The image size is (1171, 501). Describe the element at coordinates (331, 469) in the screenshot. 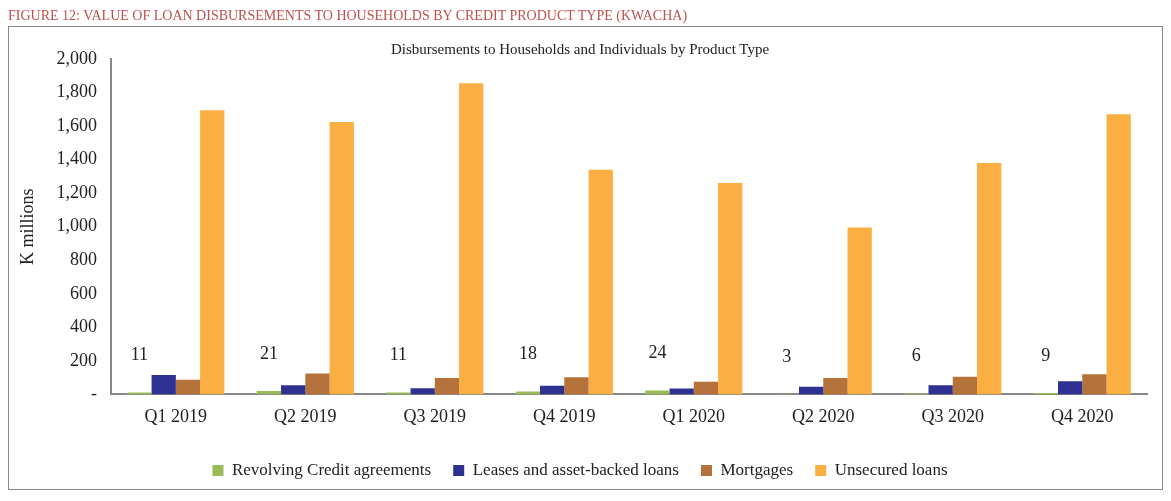

I see `legend-label: Revolving Credit agreements` at that location.